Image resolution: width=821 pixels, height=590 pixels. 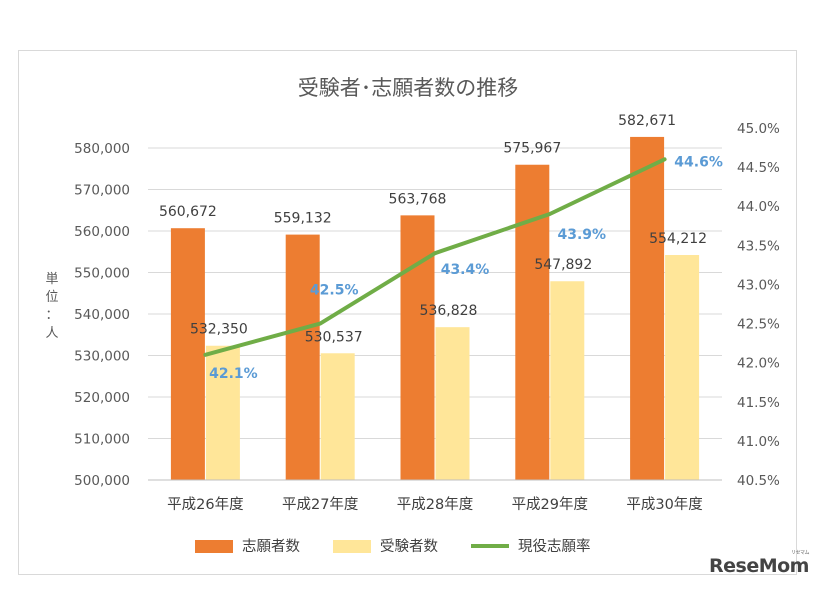 I want to click on y-left-tick-label: 550,000, so click(x=102, y=274).